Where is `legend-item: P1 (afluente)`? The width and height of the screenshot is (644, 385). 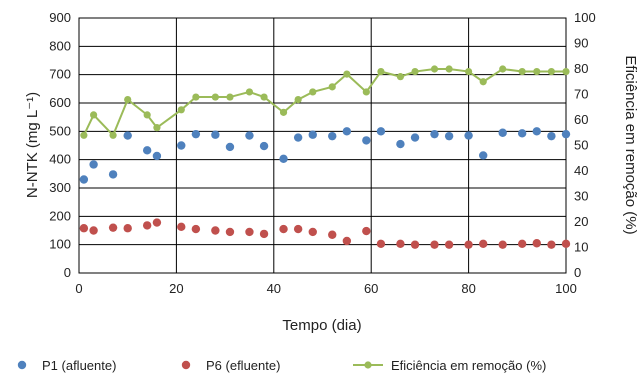
legend-item: P1 (afluente) is located at coordinates (66, 365).